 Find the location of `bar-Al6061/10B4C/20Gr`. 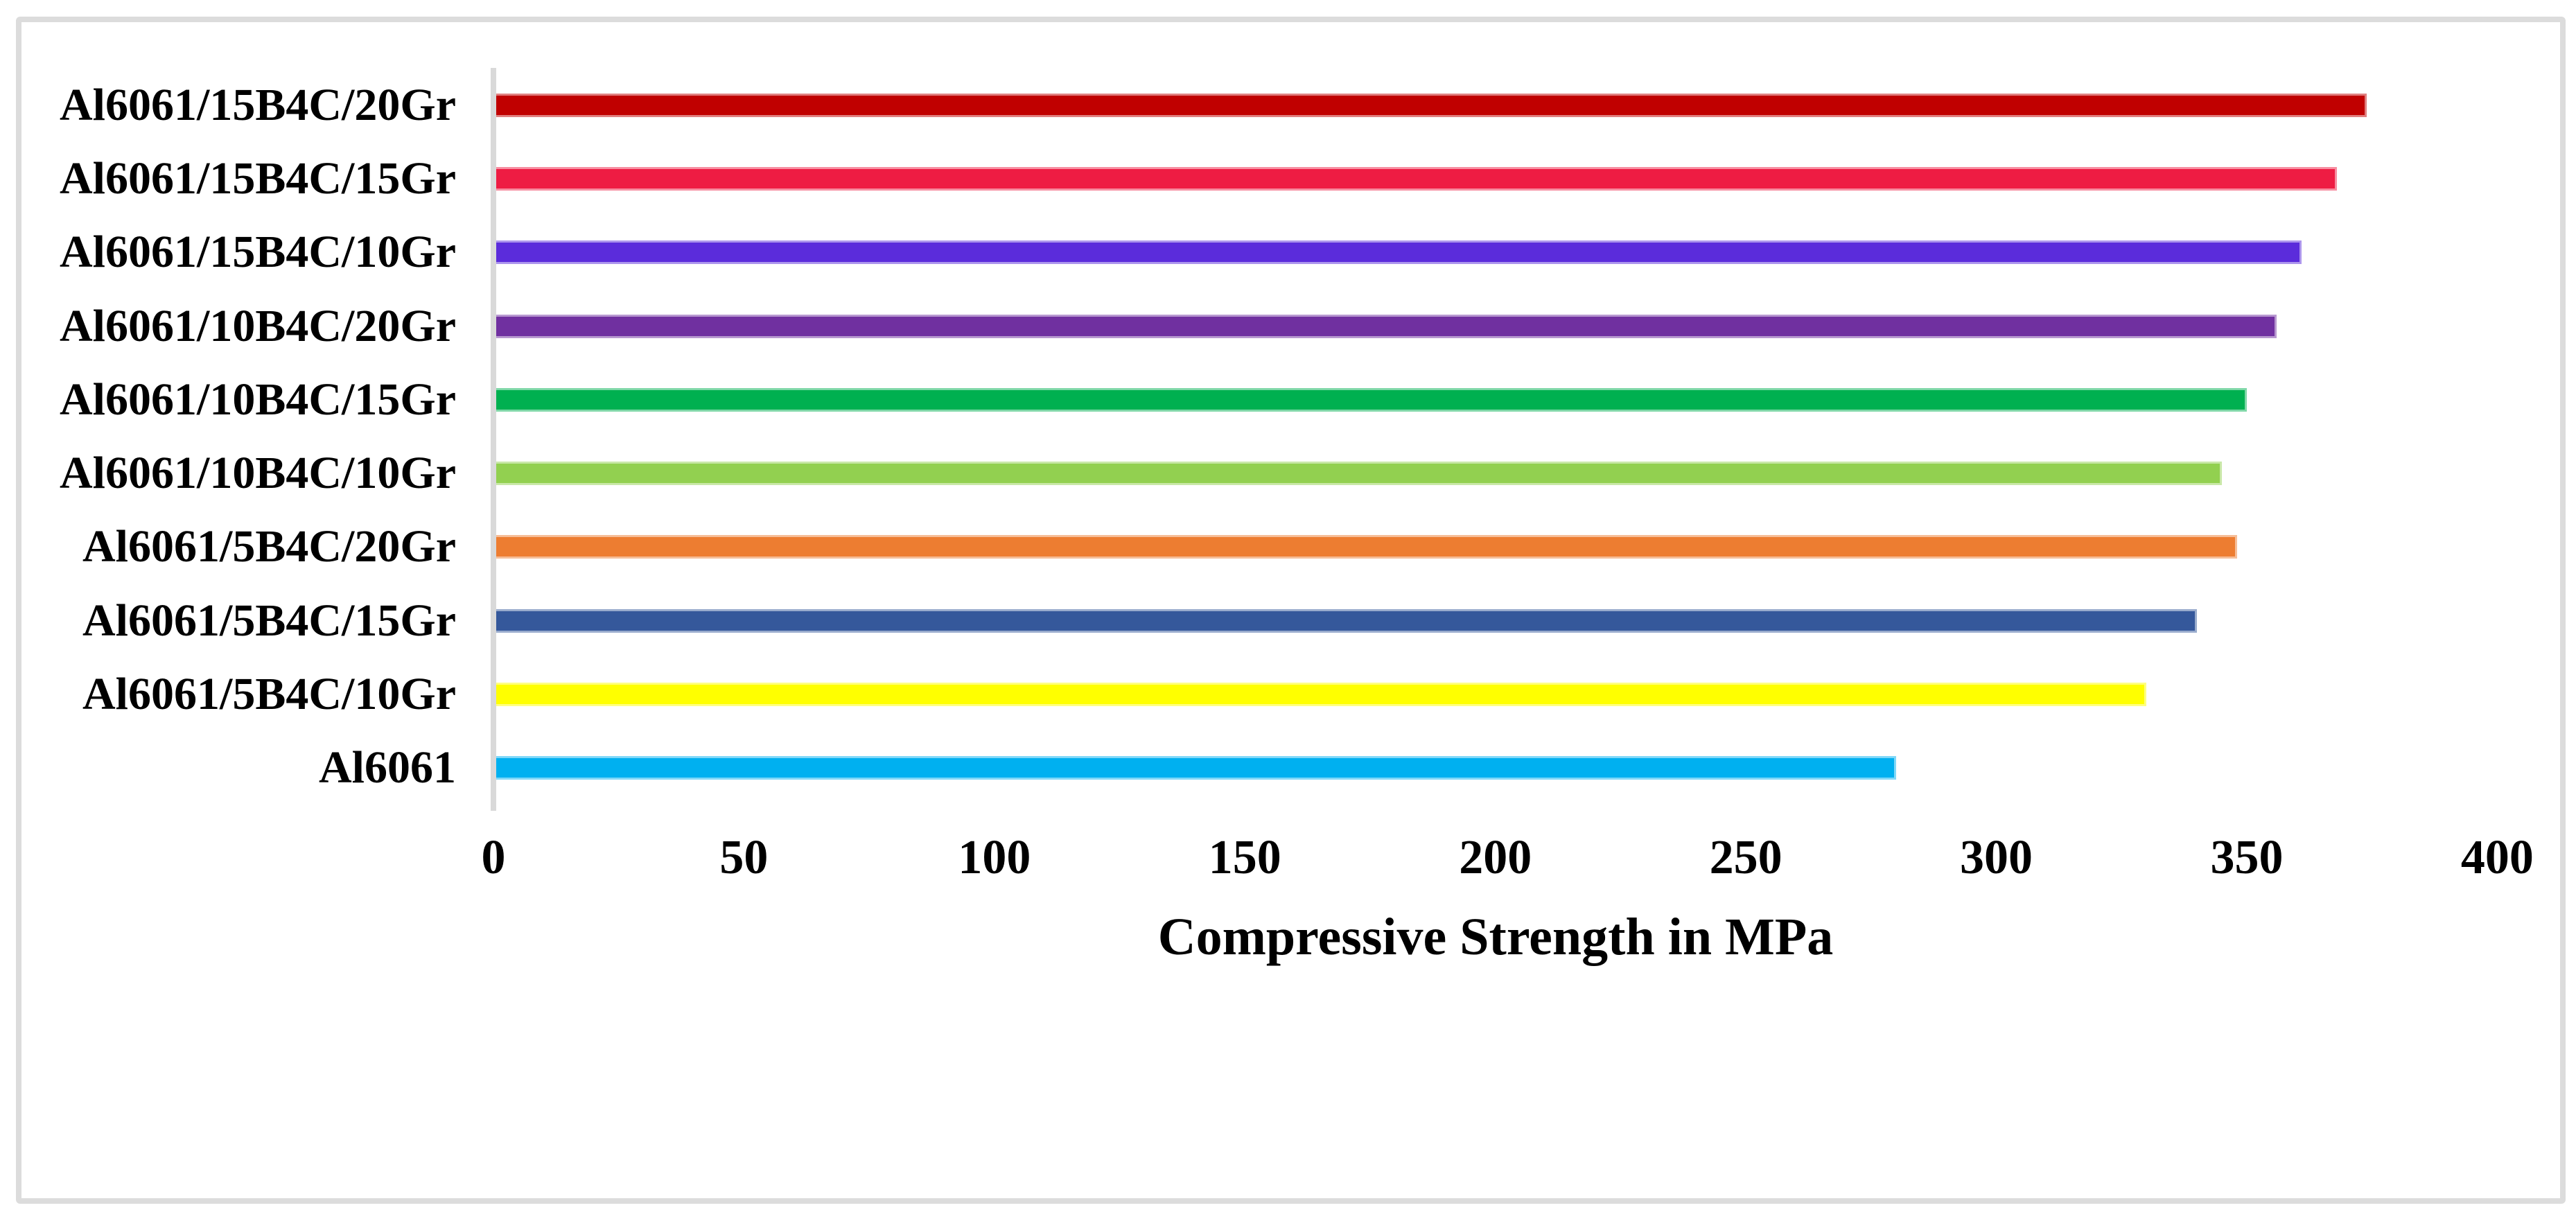

bar-Al6061/10B4C/20Gr is located at coordinates (1385, 326).